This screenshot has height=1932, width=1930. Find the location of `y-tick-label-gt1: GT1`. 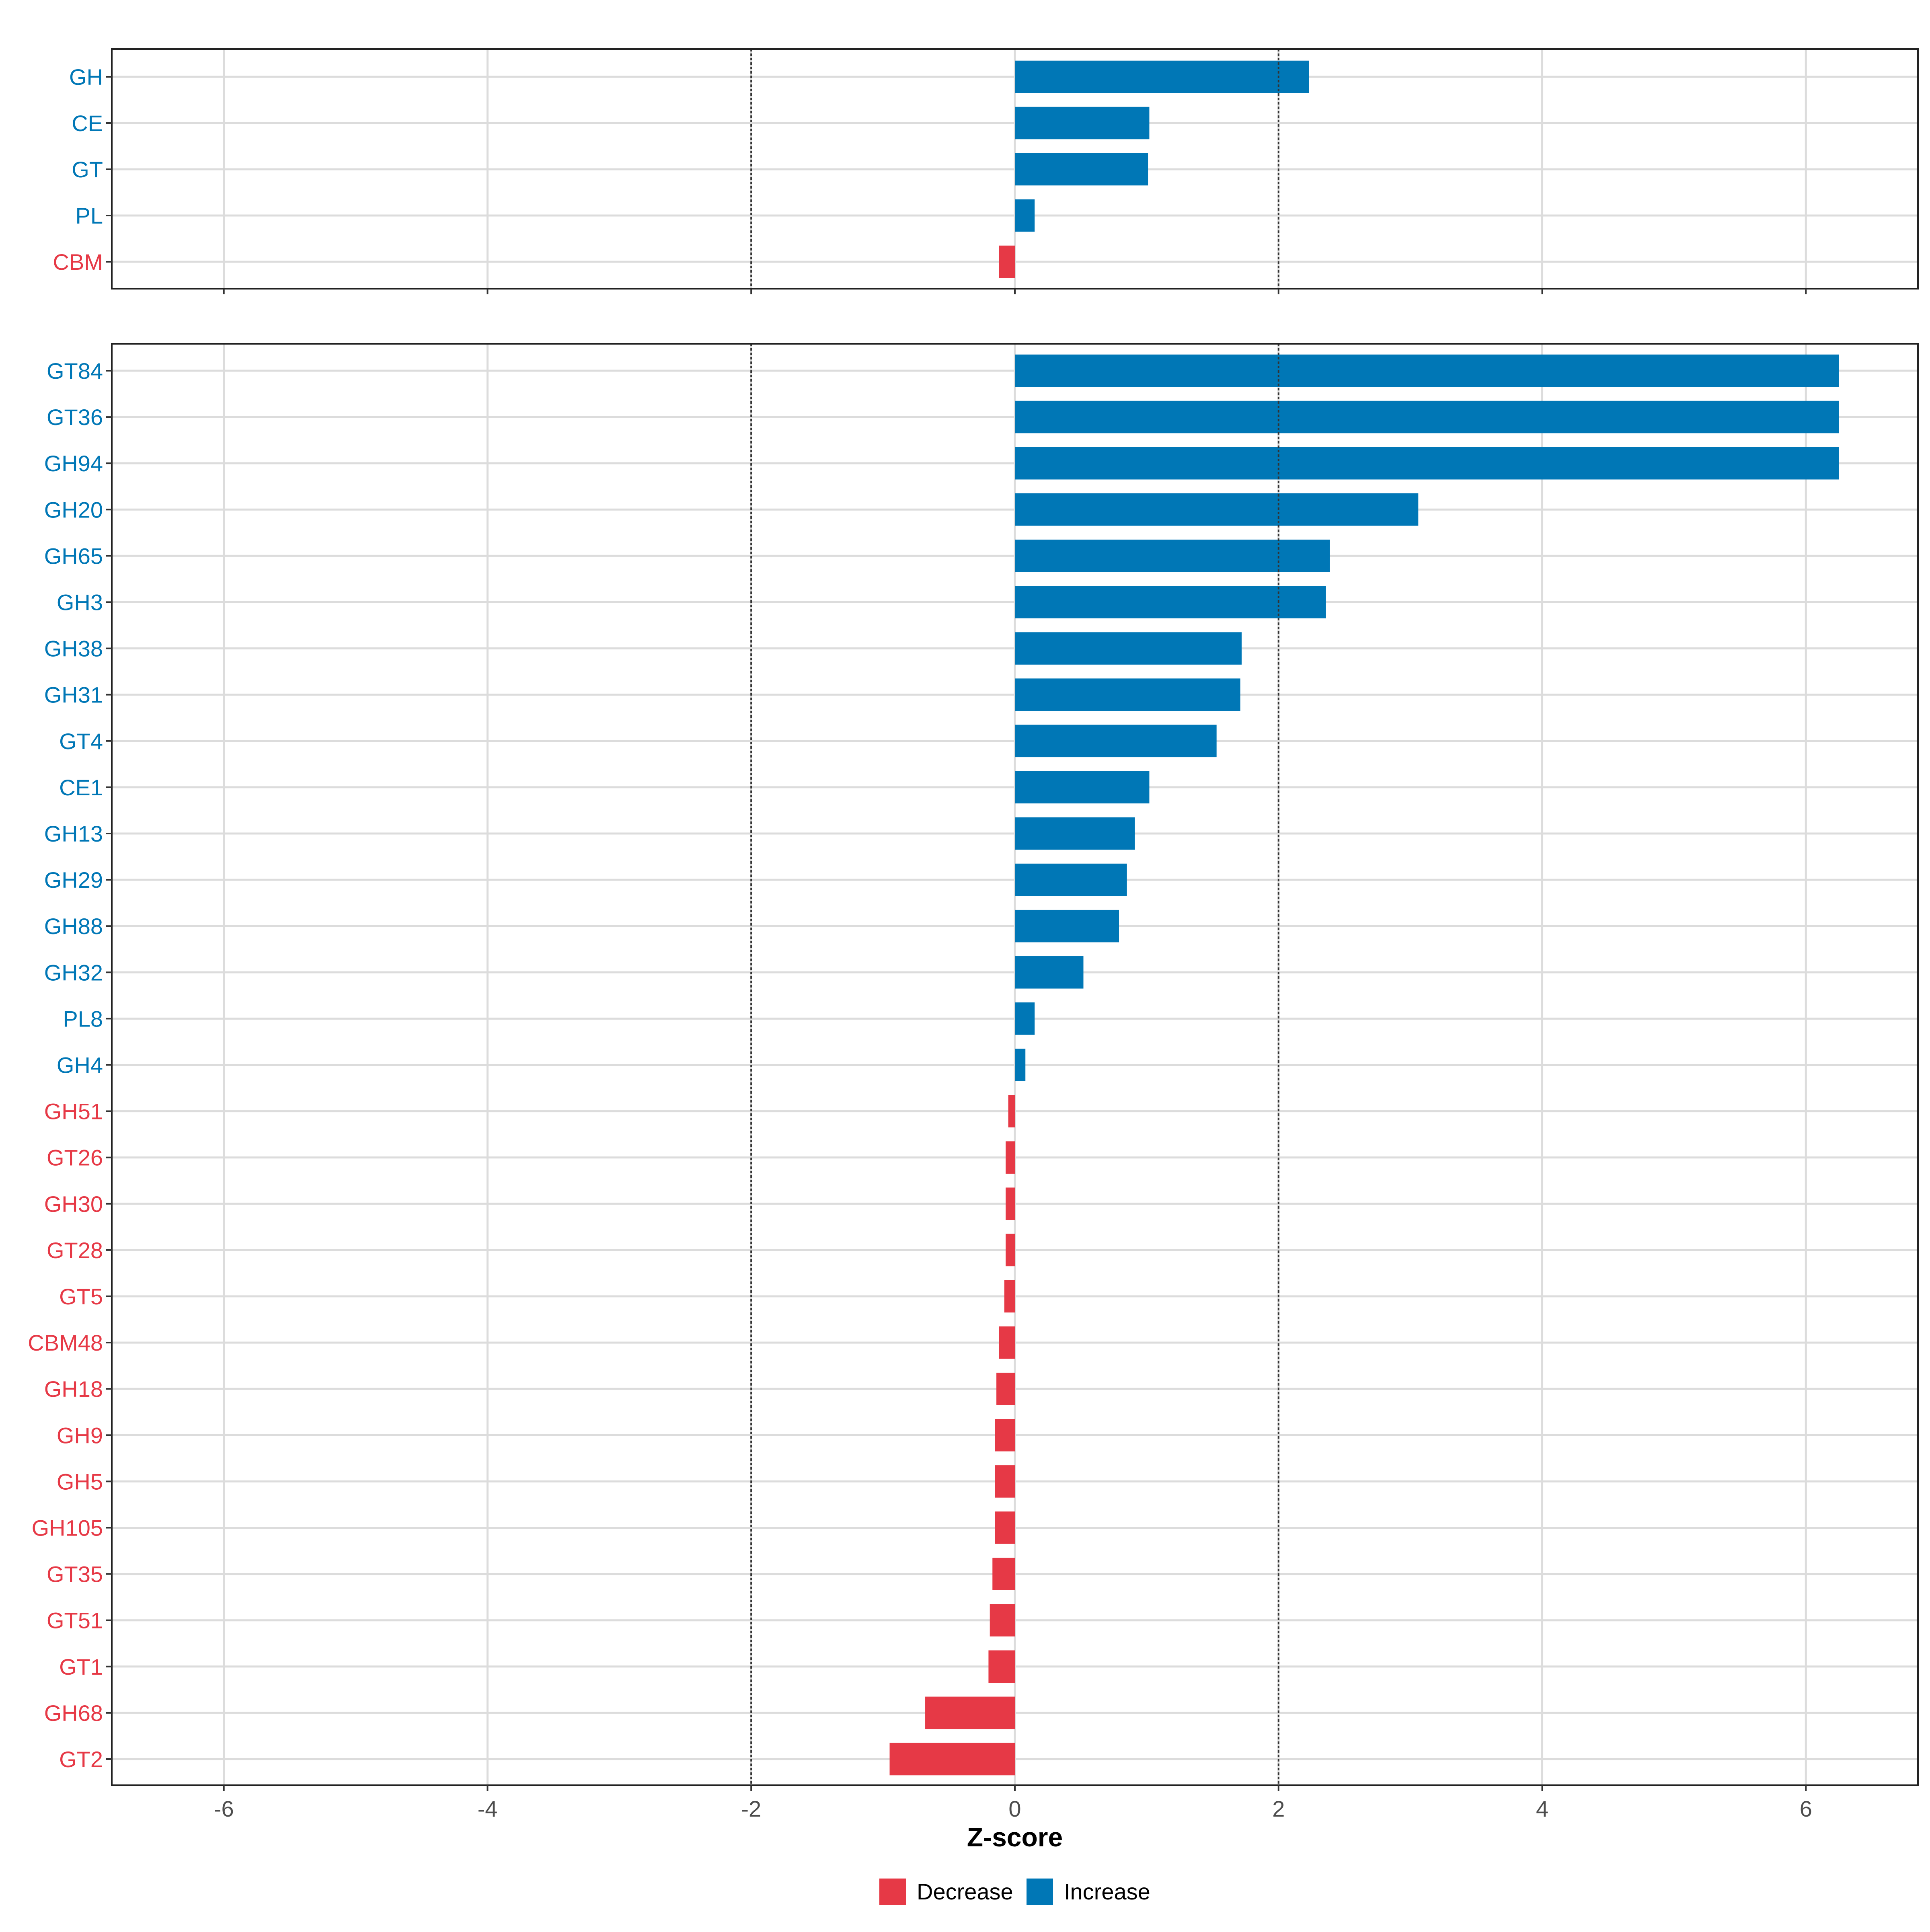

y-tick-label-gt1: GT1 is located at coordinates (81, 1666).